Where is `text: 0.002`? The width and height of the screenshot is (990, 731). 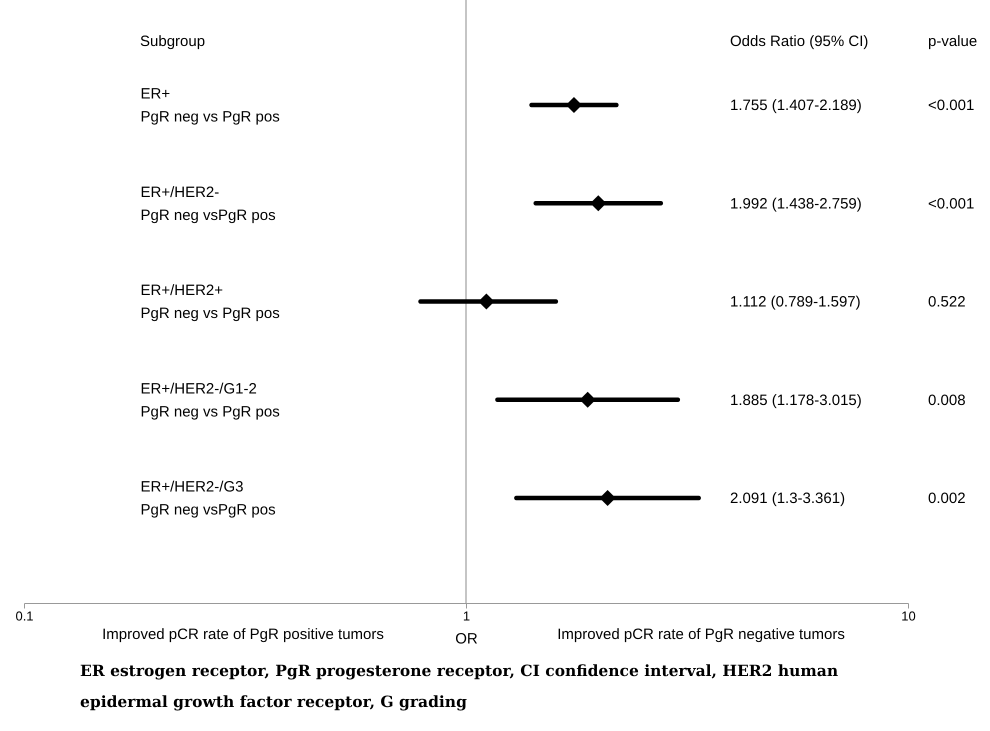
text: 0.002 is located at coordinates (947, 498).